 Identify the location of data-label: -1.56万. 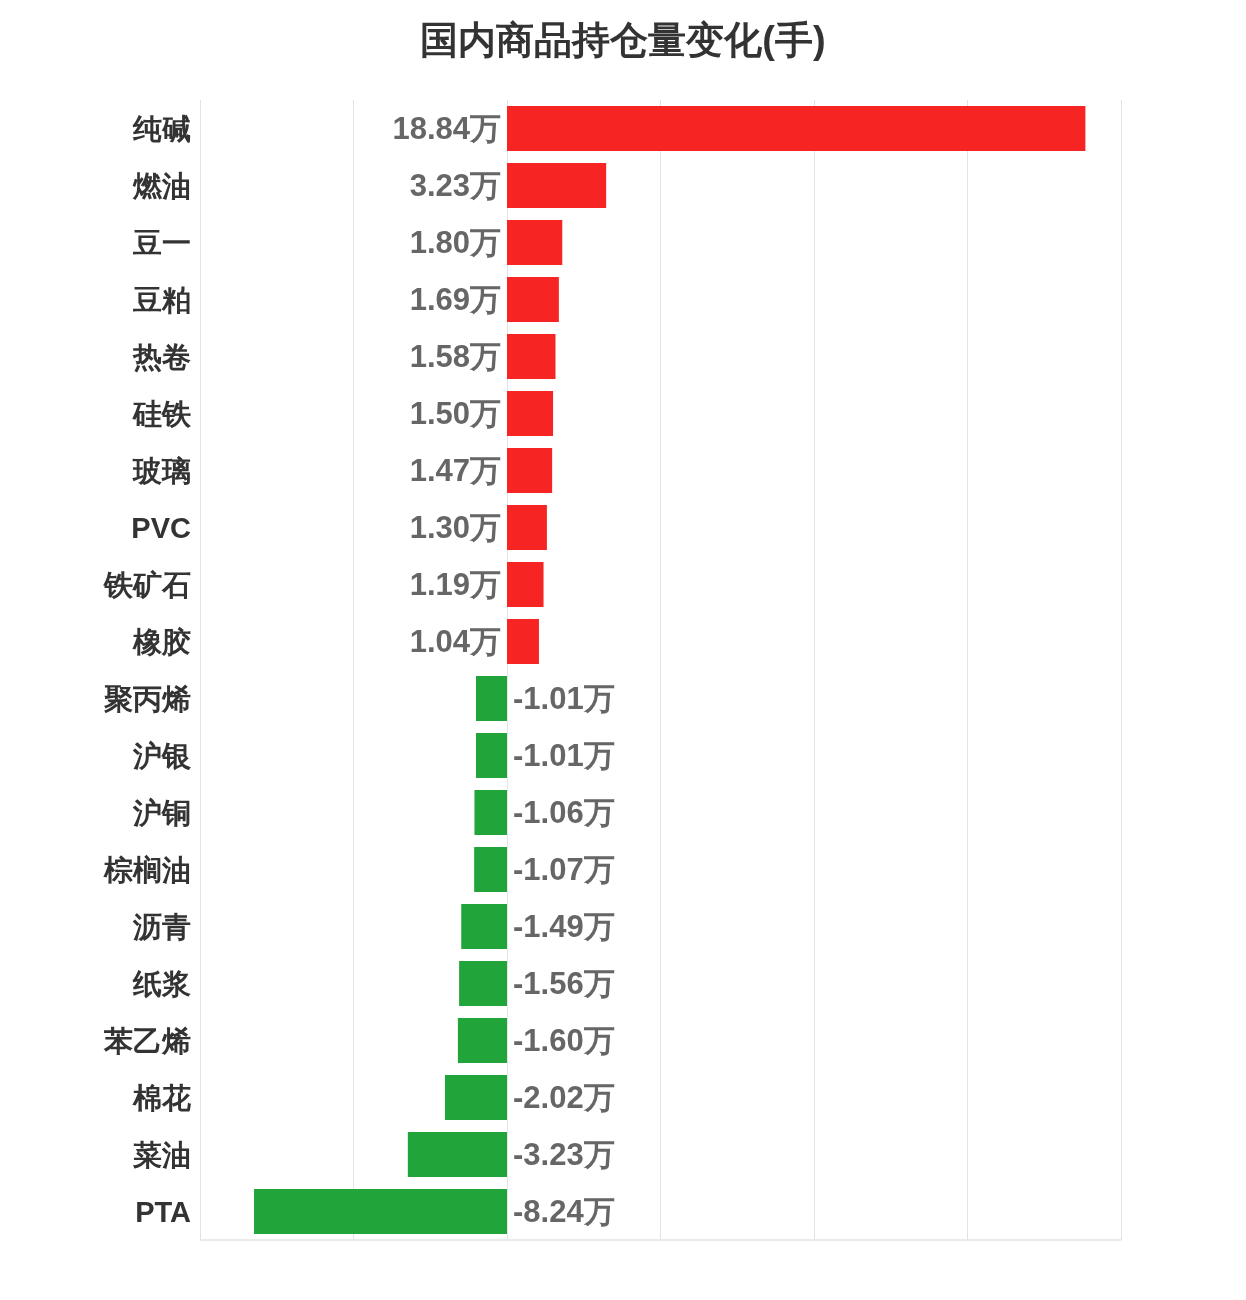
(564, 983).